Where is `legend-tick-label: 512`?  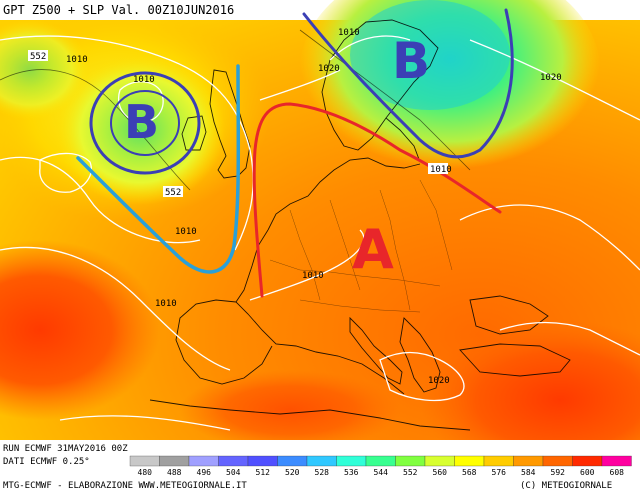 legend-tick-label: 512 is located at coordinates (263, 472).